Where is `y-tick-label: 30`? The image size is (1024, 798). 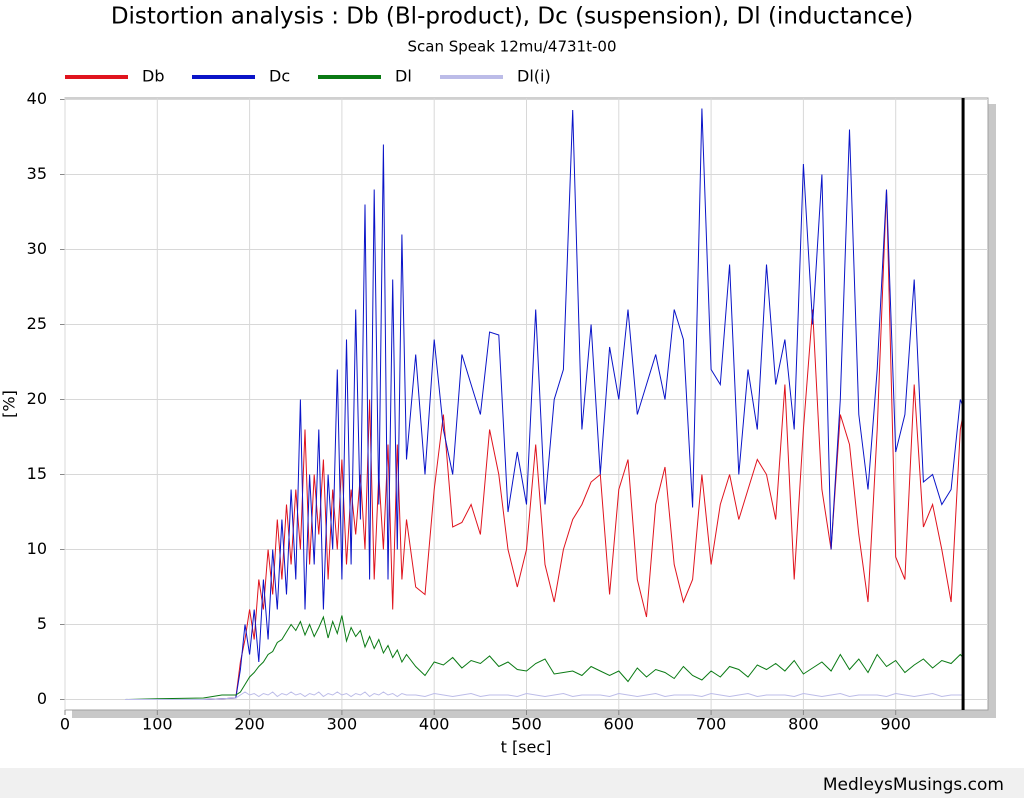 y-tick-label: 30 is located at coordinates (37, 248).